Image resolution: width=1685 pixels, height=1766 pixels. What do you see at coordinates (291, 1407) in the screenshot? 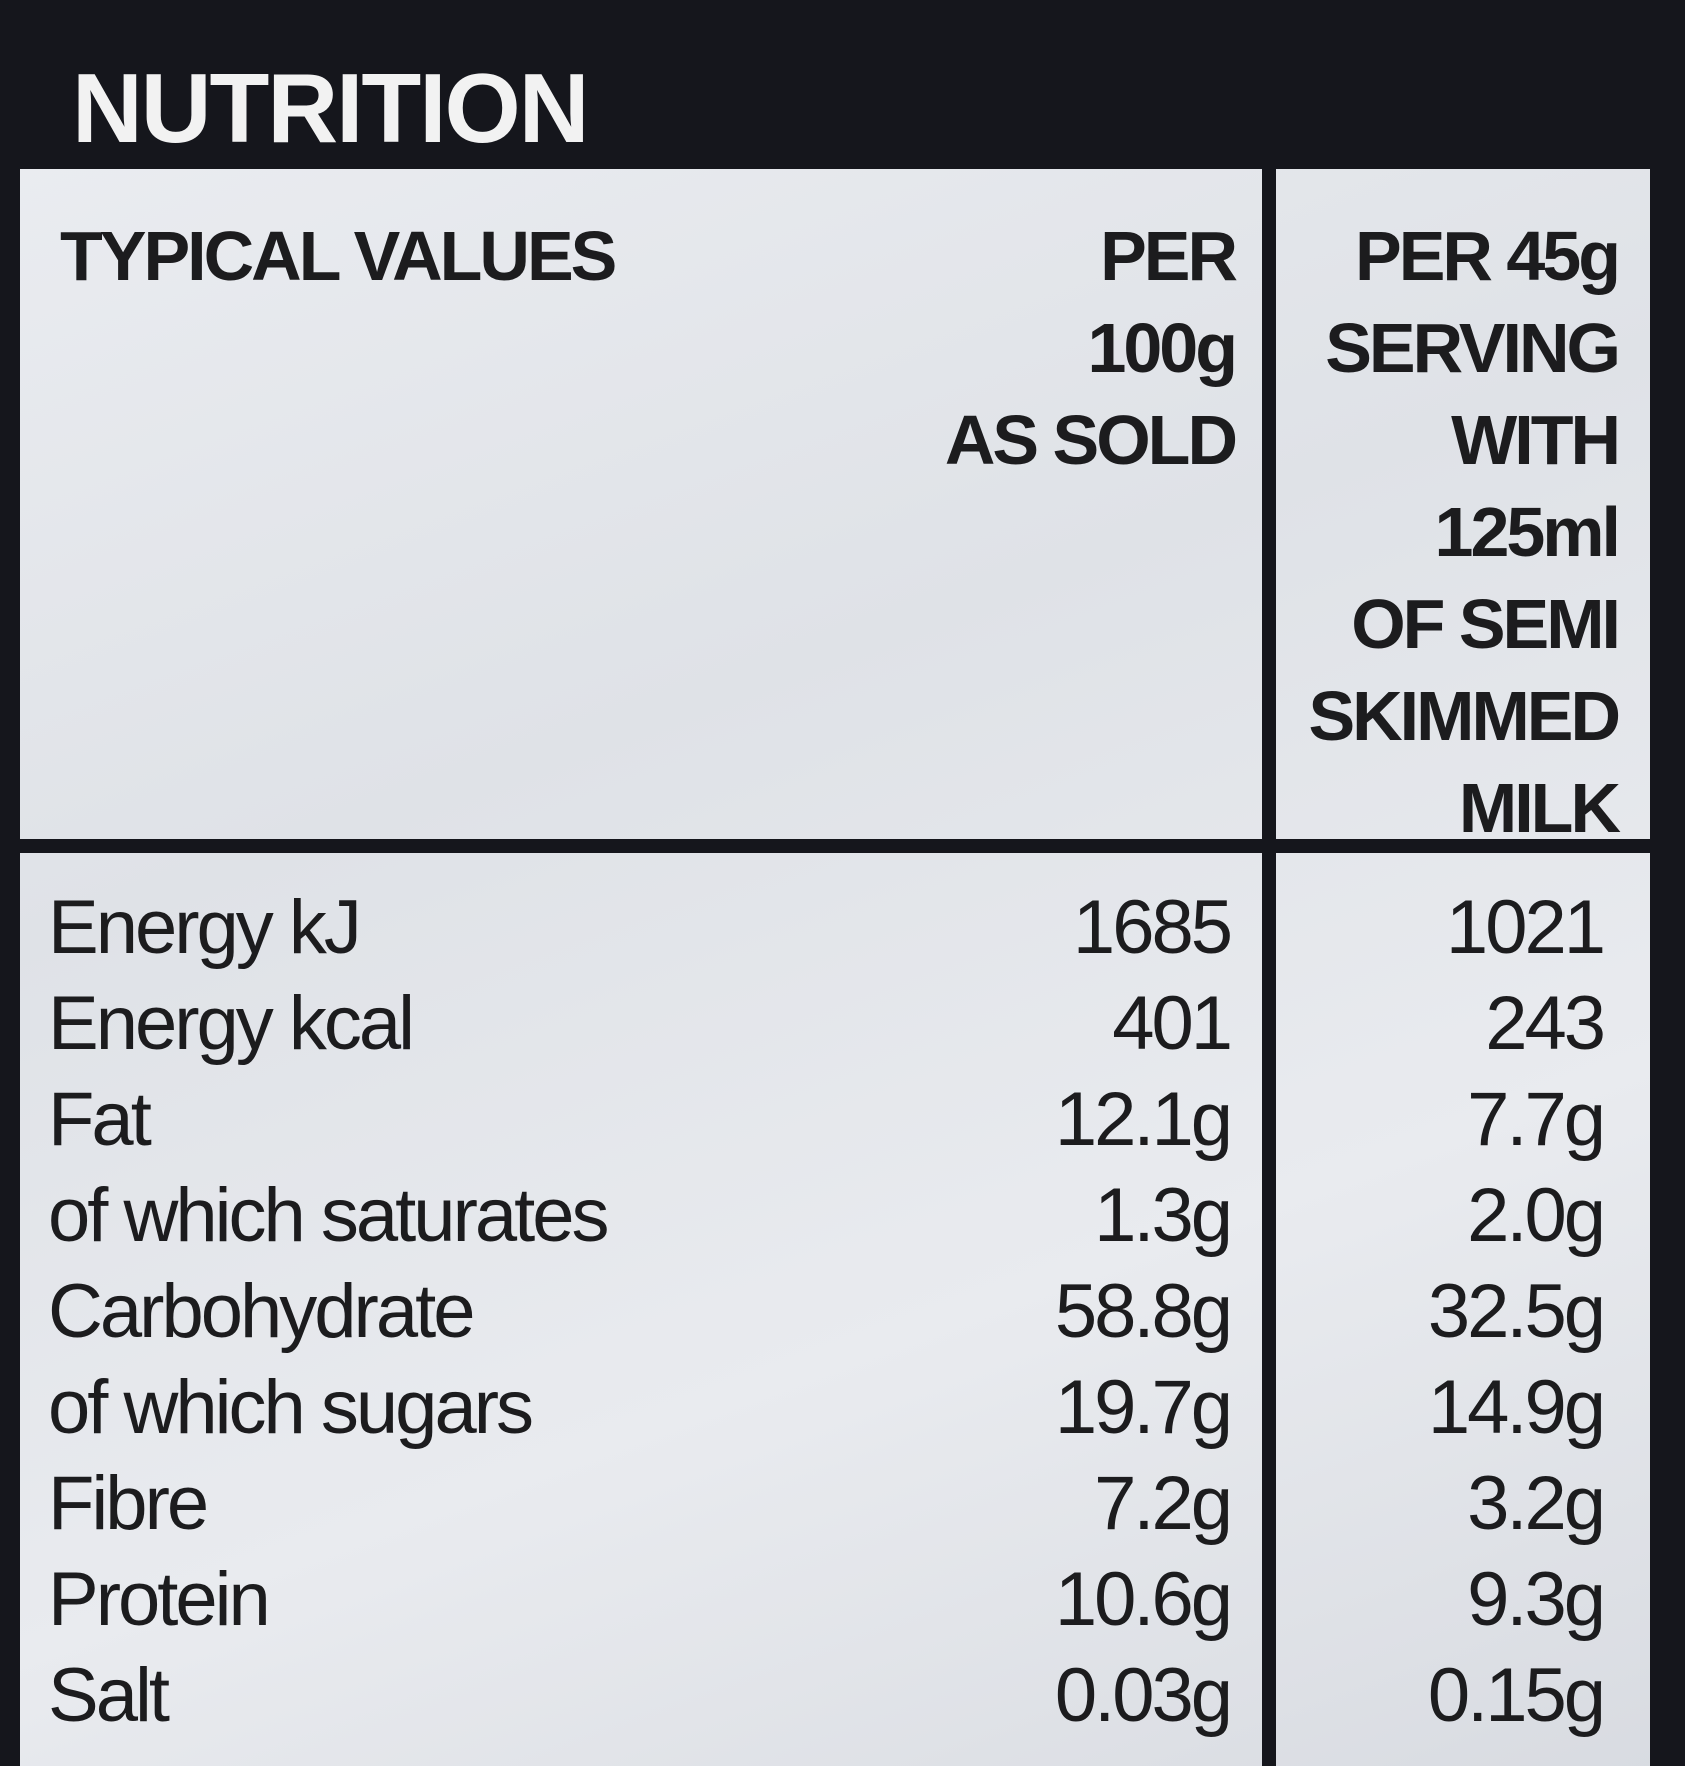
I see `nutrient-name: of which sugars` at bounding box center [291, 1407].